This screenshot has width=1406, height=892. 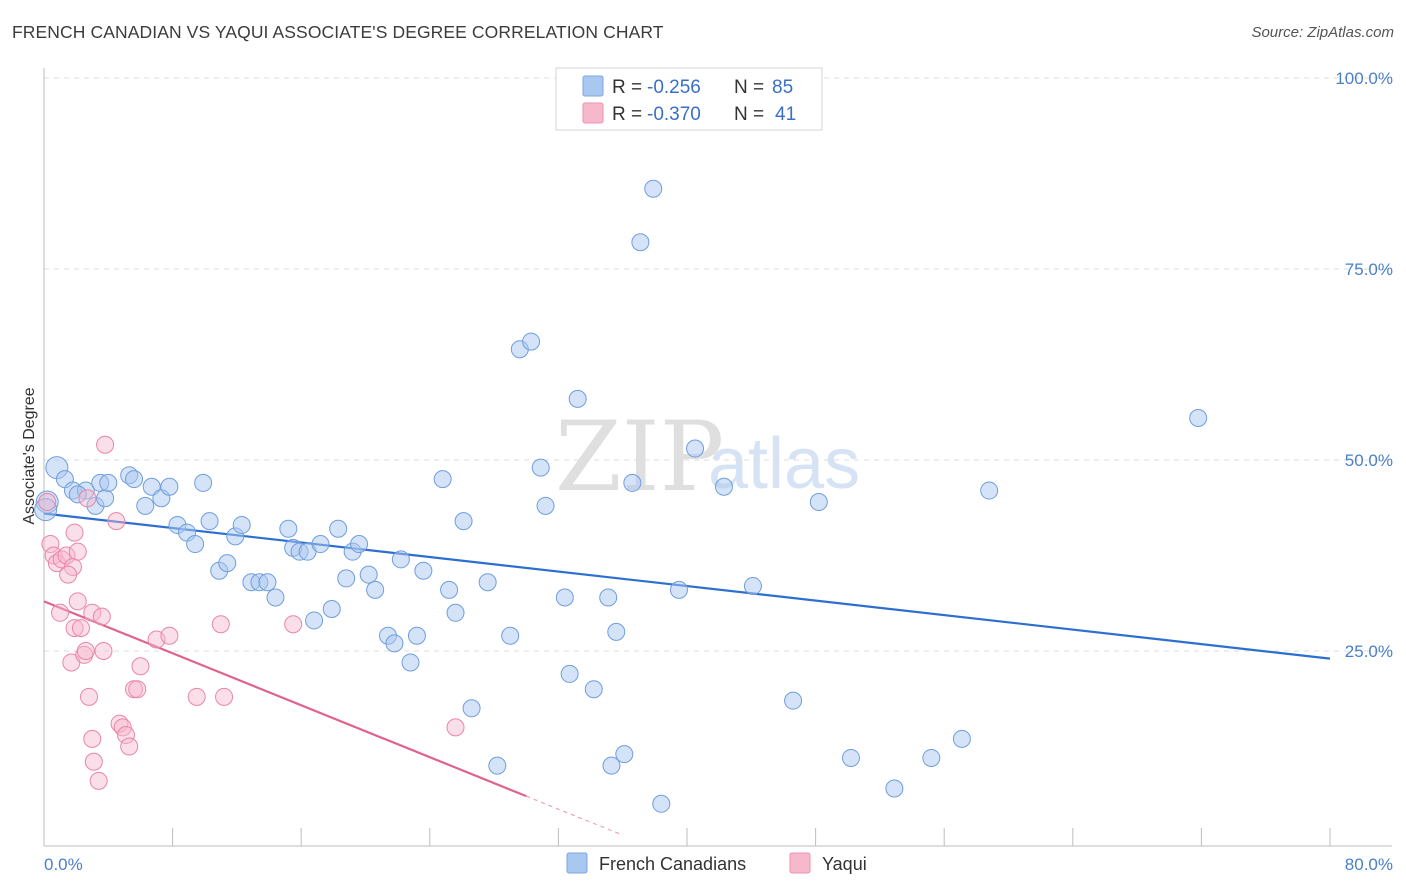 I want to click on y-axis-label: Associate's Degree, so click(x=29, y=455).